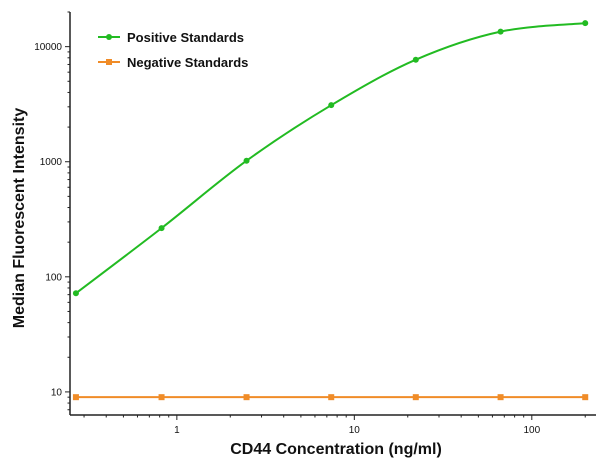 This screenshot has height=463, width=603. I want to click on x-tick-label: 100, so click(531, 430).